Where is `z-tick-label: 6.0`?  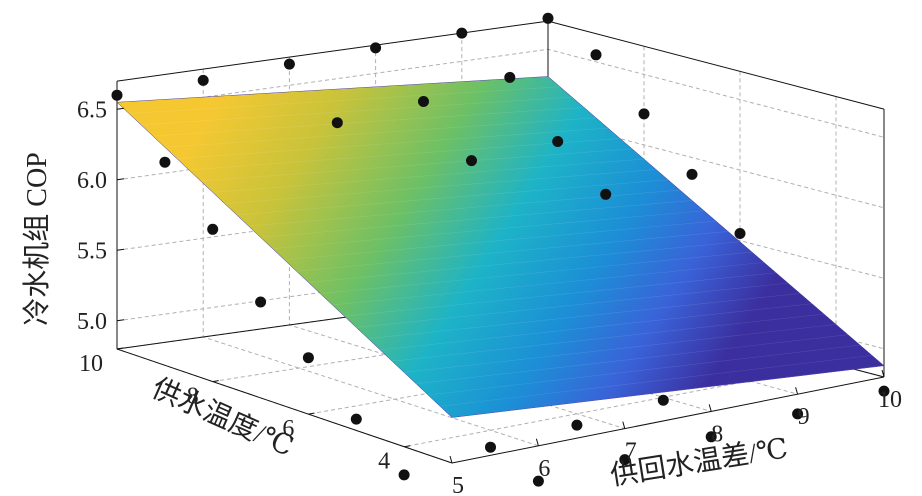
z-tick-label: 6.0 is located at coordinates (92, 181).